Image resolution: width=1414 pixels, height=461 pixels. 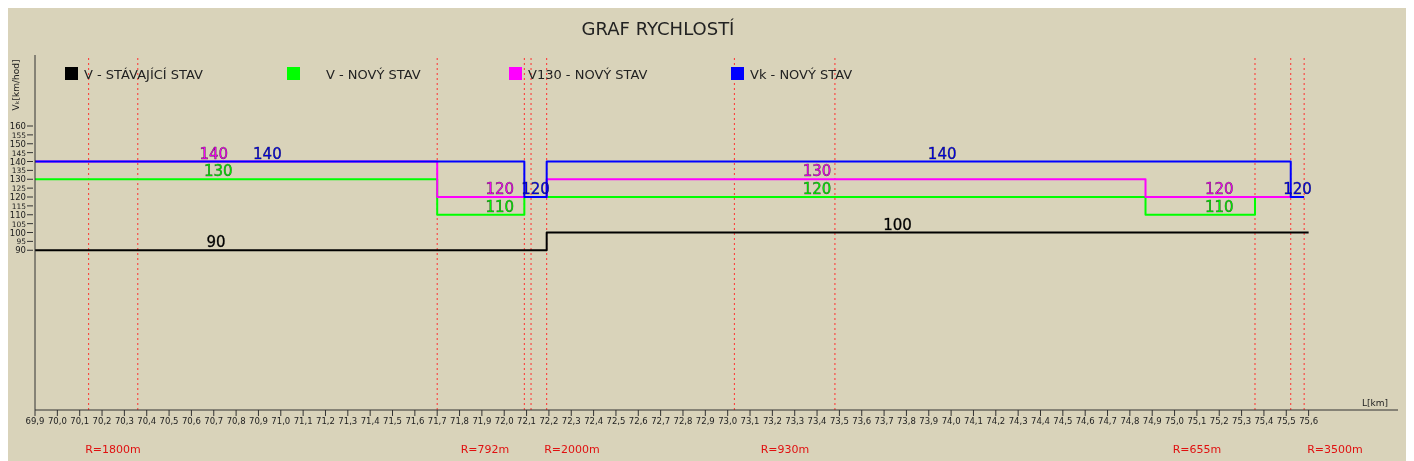 What do you see at coordinates (17, 179) in the screenshot?
I see `y-tick-label: 130` at bounding box center [17, 179].